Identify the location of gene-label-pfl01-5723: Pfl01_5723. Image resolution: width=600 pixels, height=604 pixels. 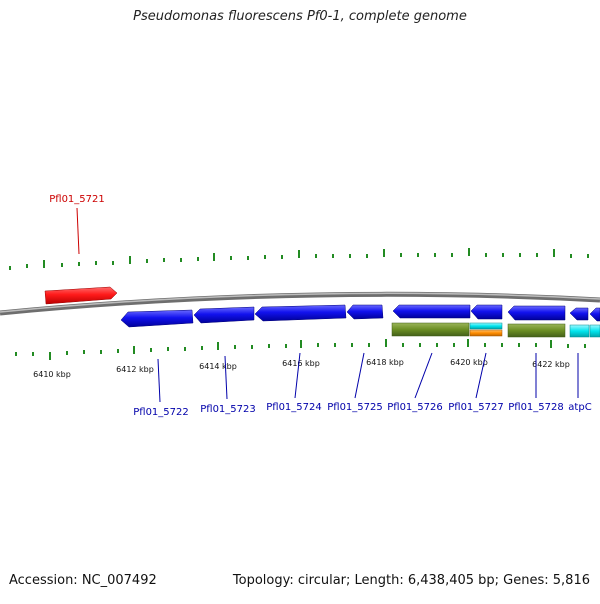
(228, 409).